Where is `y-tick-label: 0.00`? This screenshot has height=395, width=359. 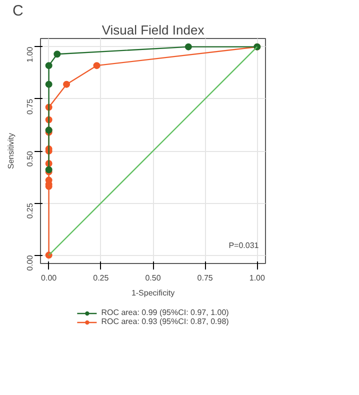
y-tick-label: 0.00 is located at coordinates (30, 262).